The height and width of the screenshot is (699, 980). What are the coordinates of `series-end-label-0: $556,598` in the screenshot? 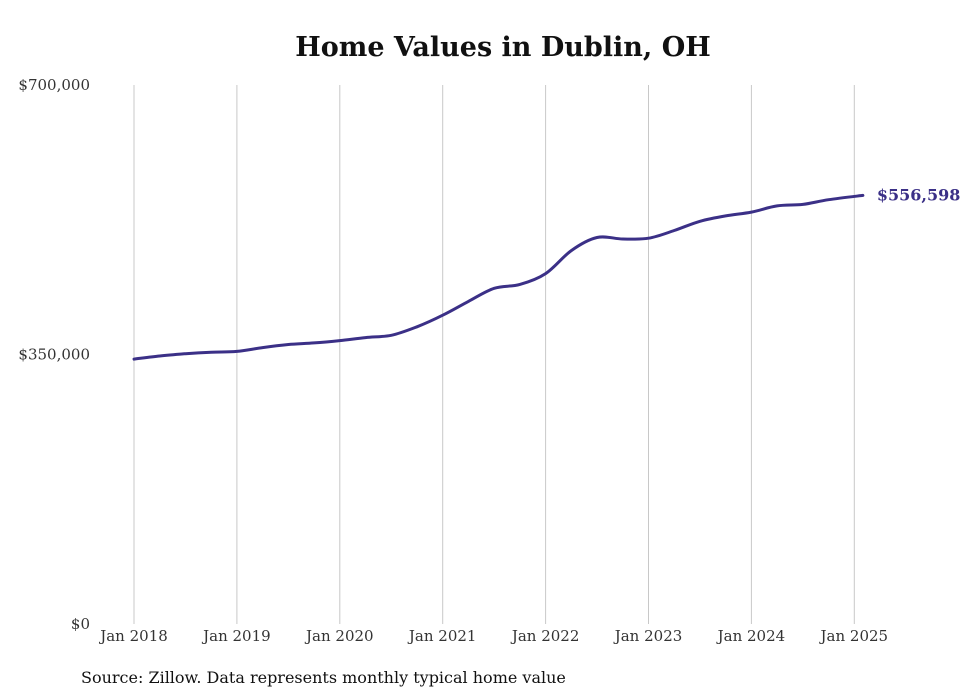 It's located at (919, 194).